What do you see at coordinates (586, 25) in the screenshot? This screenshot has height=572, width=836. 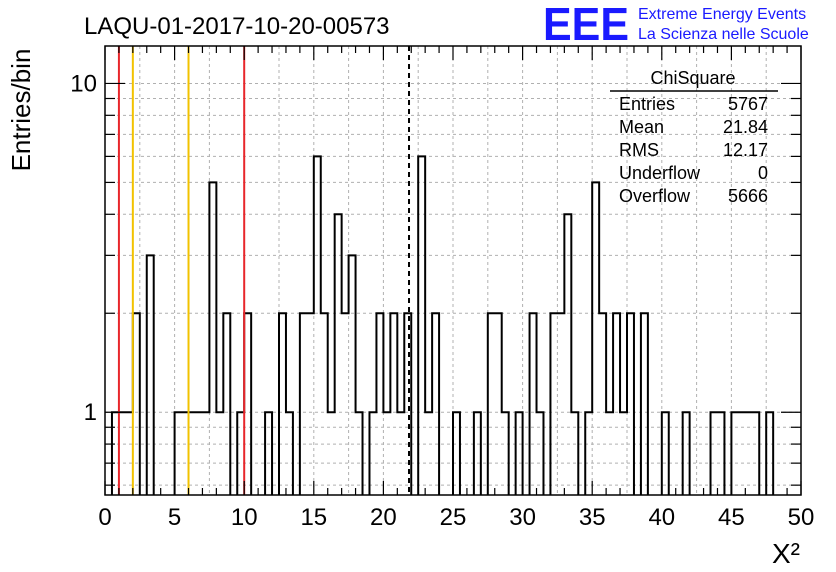 I see `eee-logo: EEE` at bounding box center [586, 25].